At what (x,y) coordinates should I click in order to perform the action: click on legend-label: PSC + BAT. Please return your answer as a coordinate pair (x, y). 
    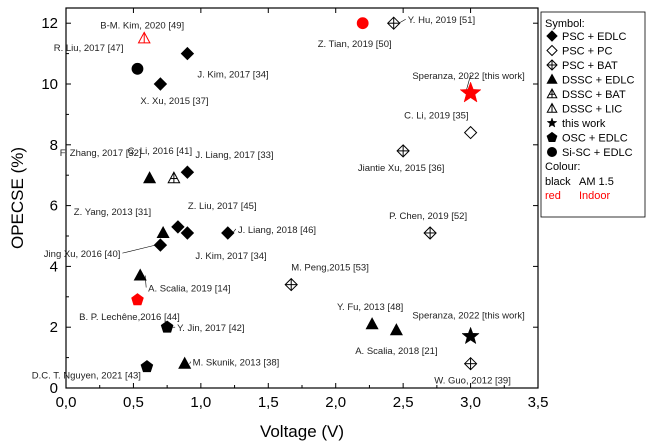
    Looking at the image, I should click on (590, 66).